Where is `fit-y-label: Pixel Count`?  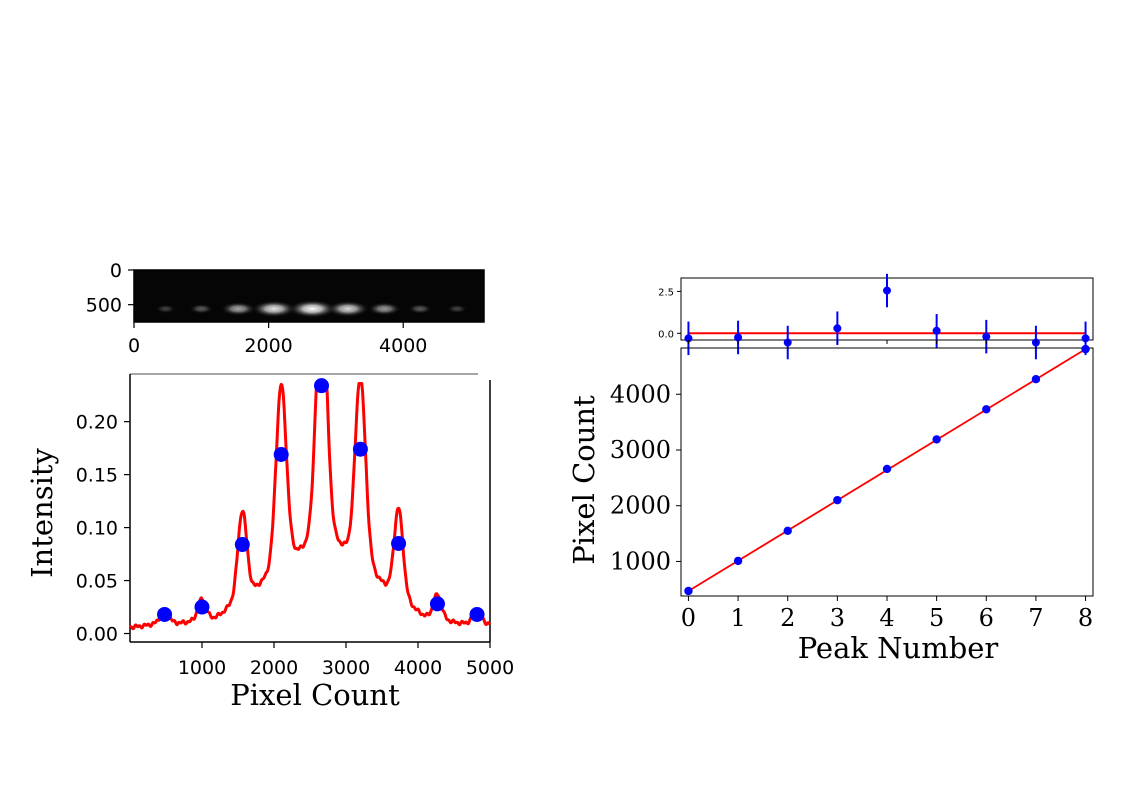
fit-y-label: Pixel Count is located at coordinates (584, 480).